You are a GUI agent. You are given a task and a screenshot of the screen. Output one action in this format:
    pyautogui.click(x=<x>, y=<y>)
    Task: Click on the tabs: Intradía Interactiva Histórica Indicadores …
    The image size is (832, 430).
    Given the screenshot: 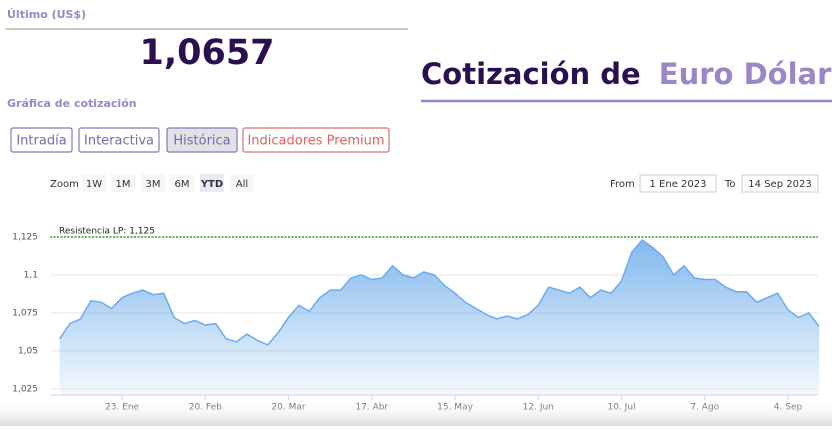 What is the action you would take?
    pyautogui.click(x=200, y=140)
    